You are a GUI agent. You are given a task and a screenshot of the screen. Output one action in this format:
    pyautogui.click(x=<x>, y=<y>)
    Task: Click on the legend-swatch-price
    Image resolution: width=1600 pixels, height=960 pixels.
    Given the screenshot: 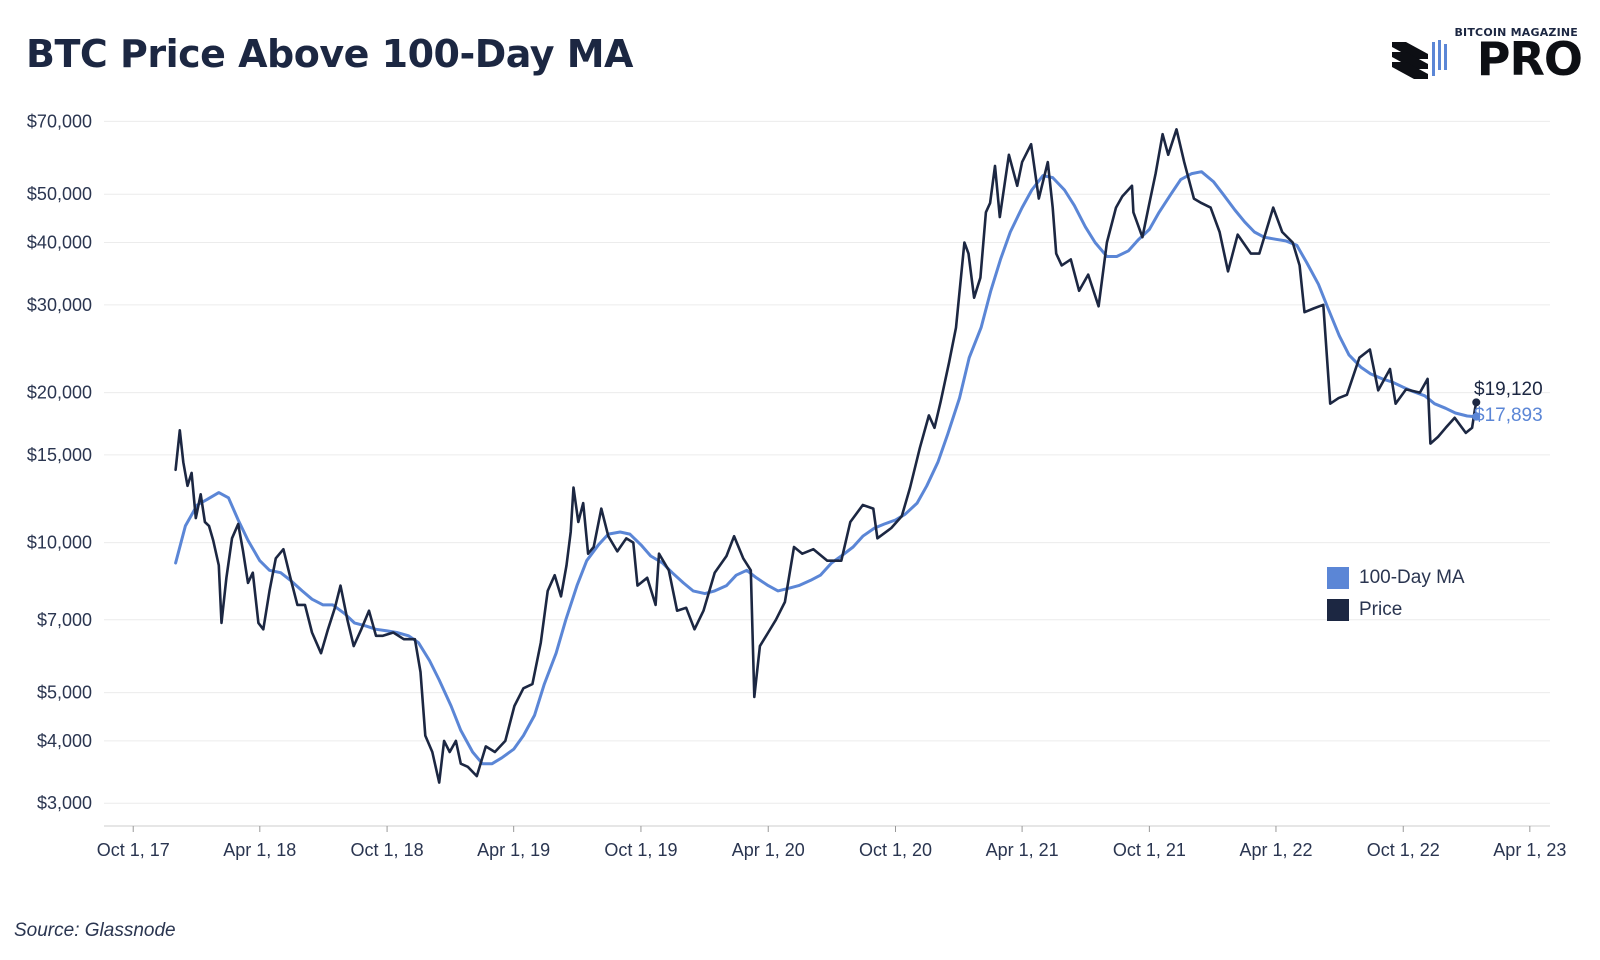 What is the action you would take?
    pyautogui.click(x=1338, y=610)
    